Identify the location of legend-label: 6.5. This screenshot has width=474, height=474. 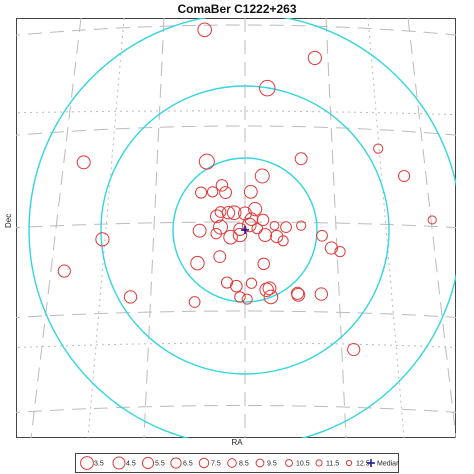
(188, 464).